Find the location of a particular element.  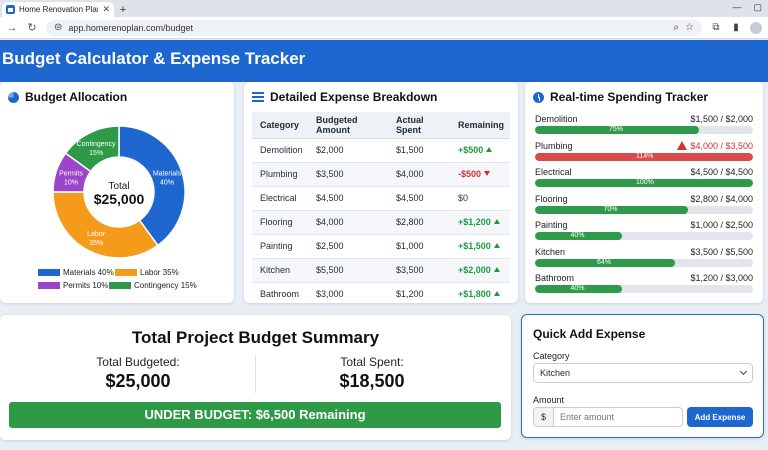

reload-icon: ↻ is located at coordinates (32, 28).